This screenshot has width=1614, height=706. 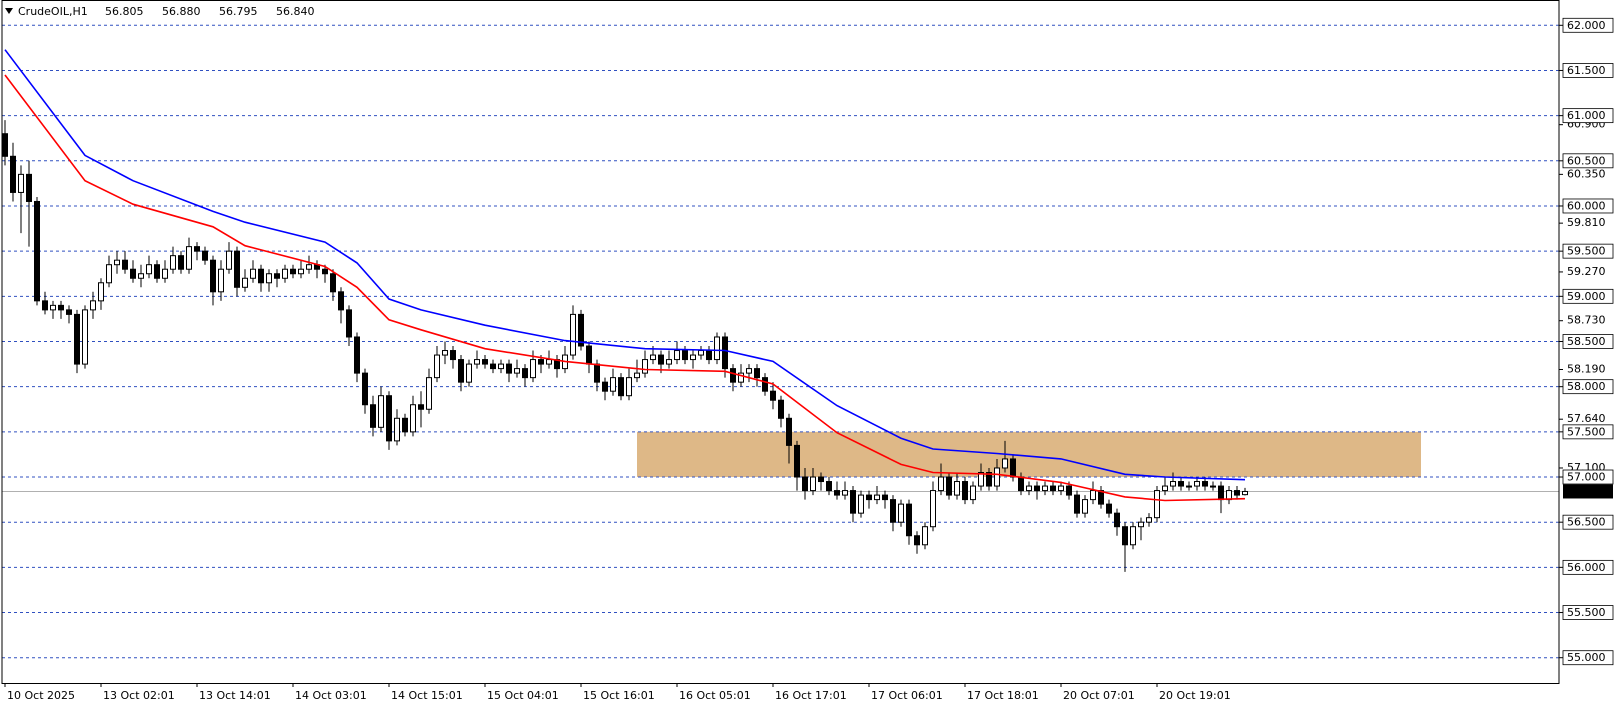 I want to click on x-tick-label: 13 Oct 02:01, so click(x=139, y=695).